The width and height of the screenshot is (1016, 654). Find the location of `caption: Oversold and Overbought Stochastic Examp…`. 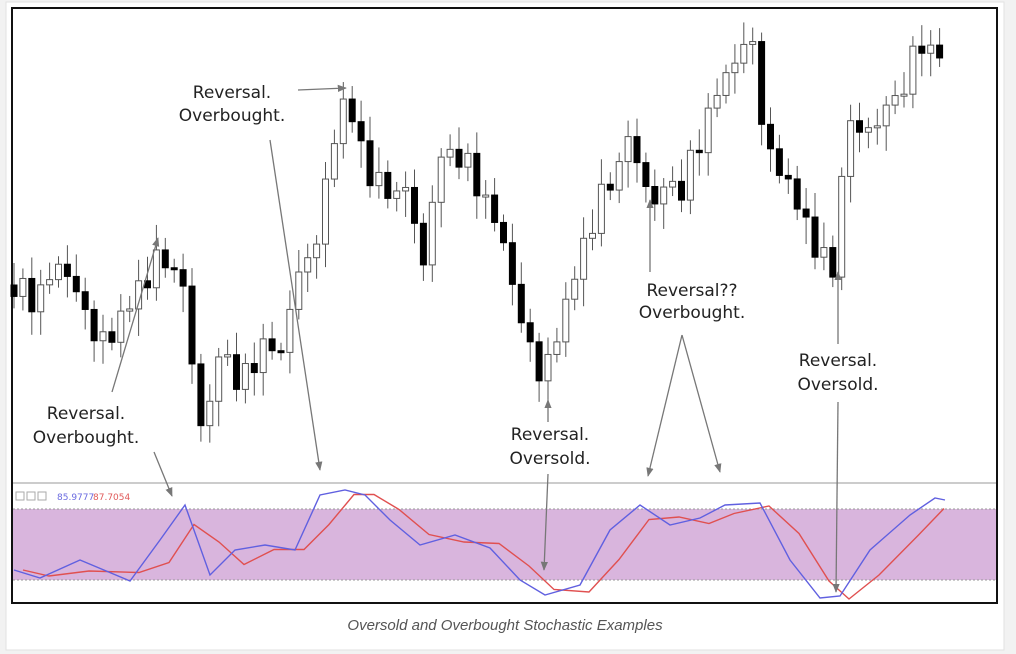

caption: Oversold and Overbought Stochastic Examp… is located at coordinates (505, 625).